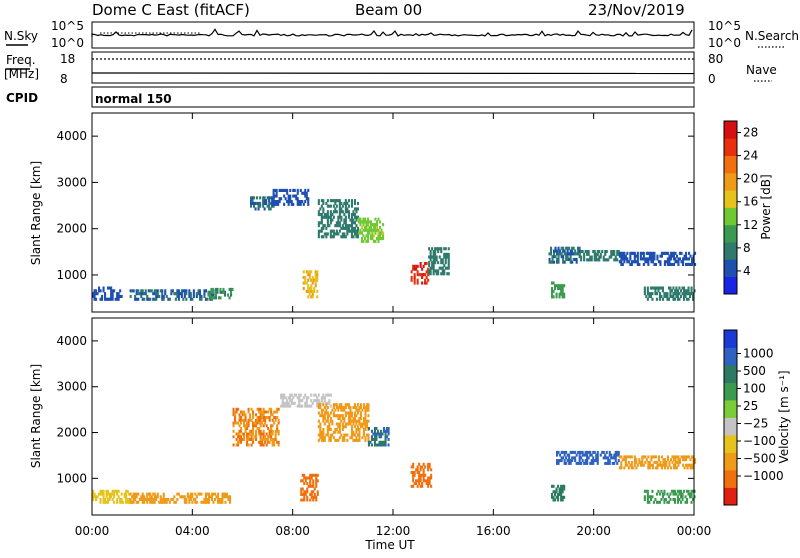  What do you see at coordinates (750, 225) in the screenshot?
I see `colorbar-tick-label: 12` at bounding box center [750, 225].